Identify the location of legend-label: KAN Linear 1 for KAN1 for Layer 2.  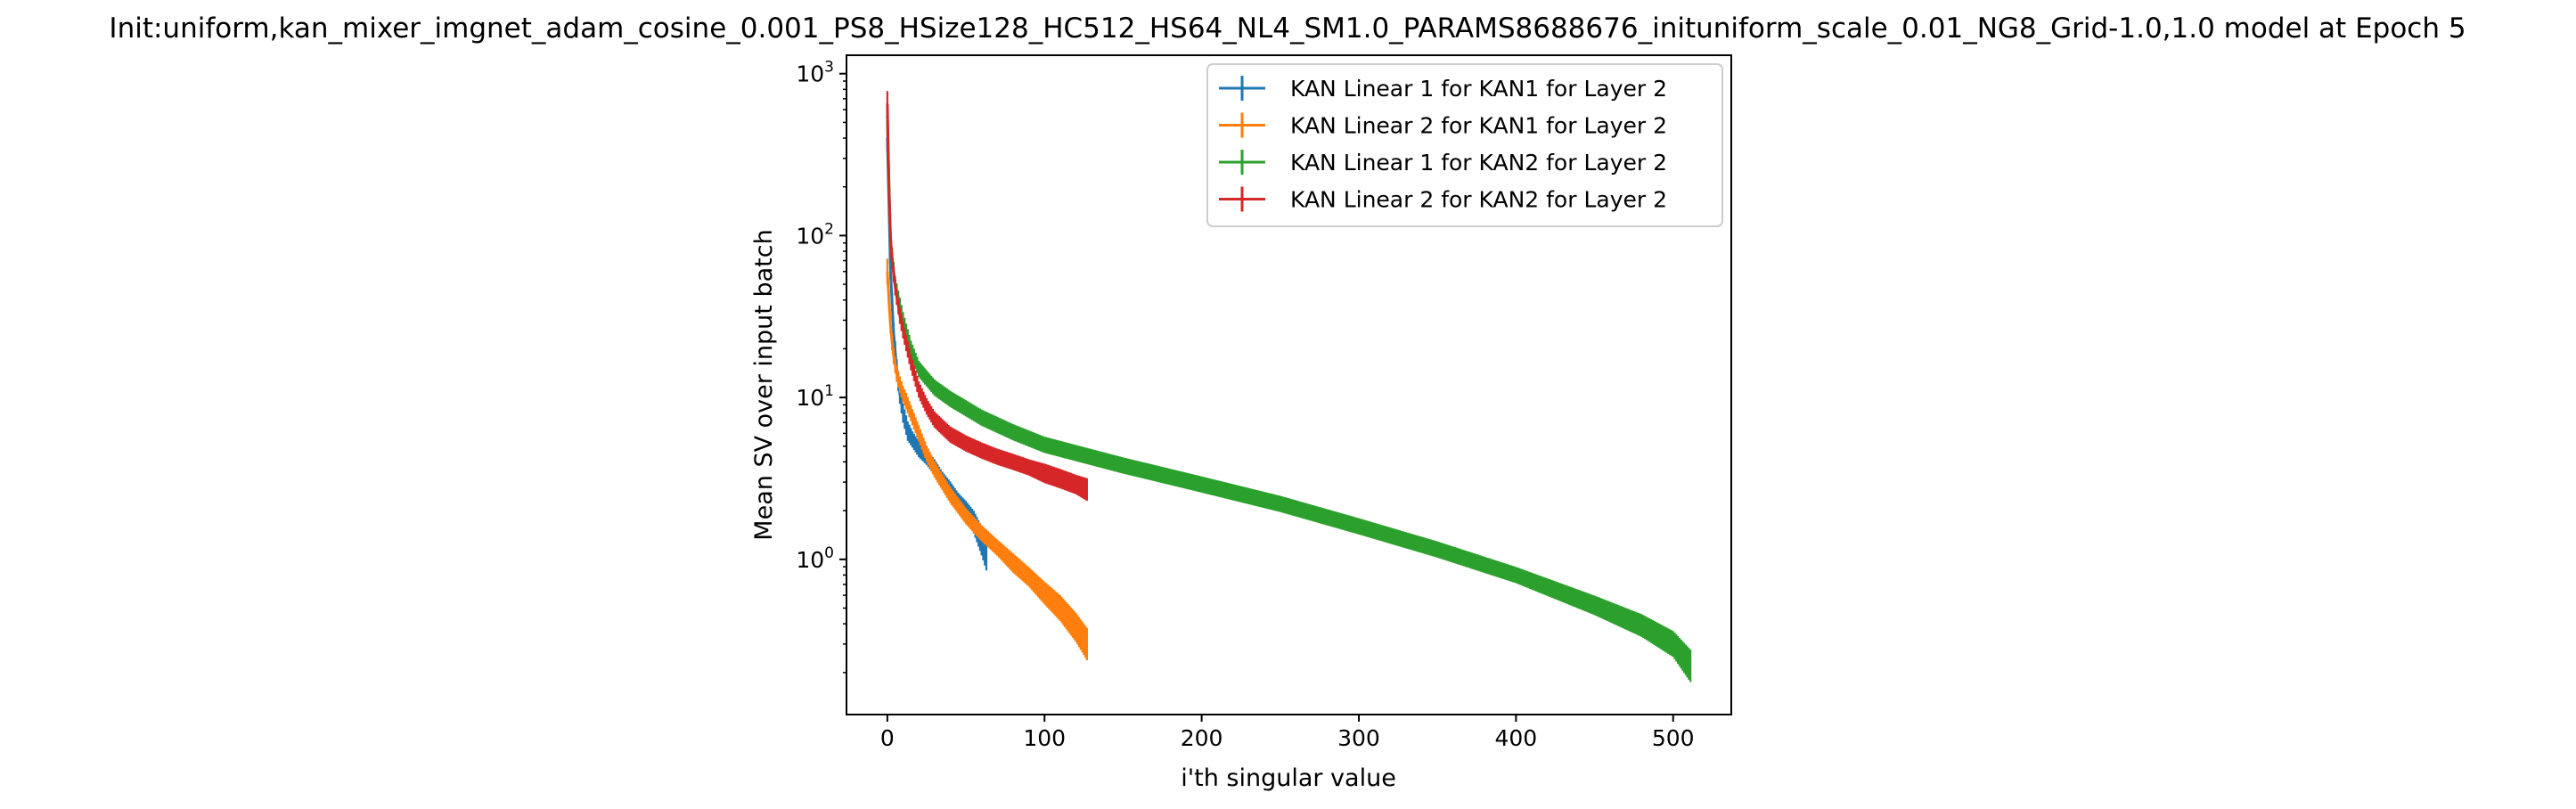
(1478, 89).